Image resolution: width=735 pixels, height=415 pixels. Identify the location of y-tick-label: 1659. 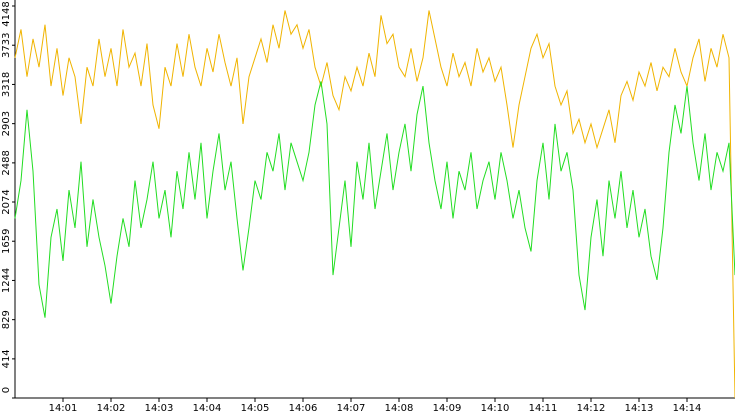
(6, 240).